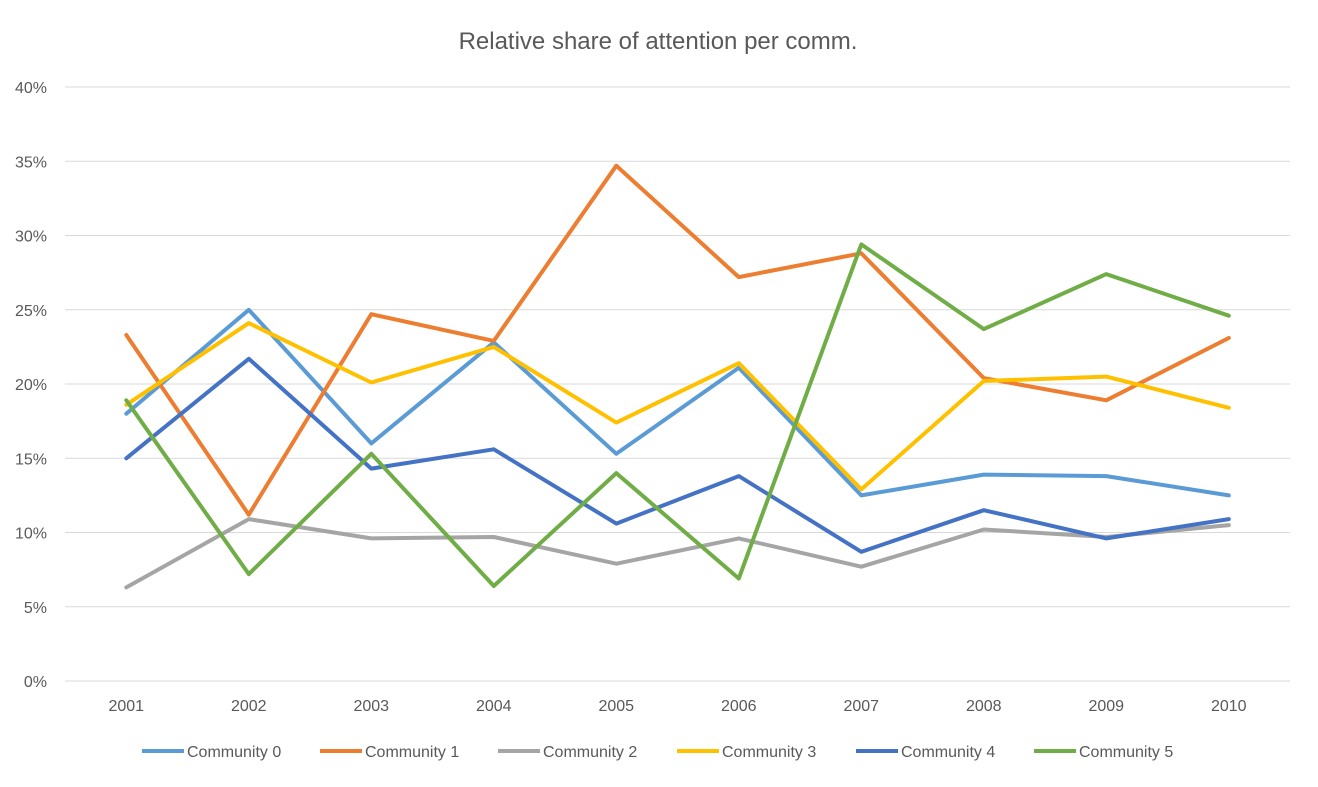 This screenshot has height=787, width=1318. What do you see at coordinates (371, 706) in the screenshot?
I see `x-tick-label: 2003` at bounding box center [371, 706].